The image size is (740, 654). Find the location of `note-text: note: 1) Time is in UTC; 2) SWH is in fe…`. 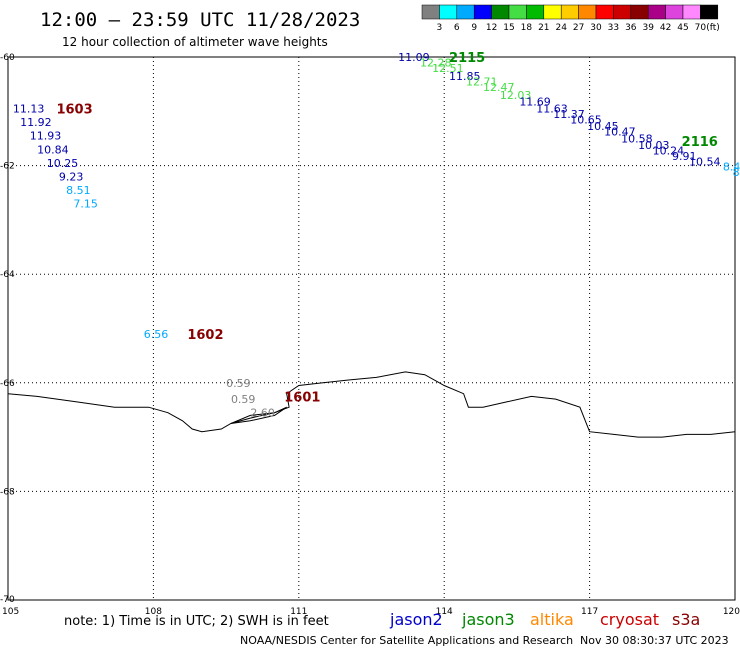

note-text: note: 1) Time is in UTC; 2) SWH is in fe… is located at coordinates (196, 621).